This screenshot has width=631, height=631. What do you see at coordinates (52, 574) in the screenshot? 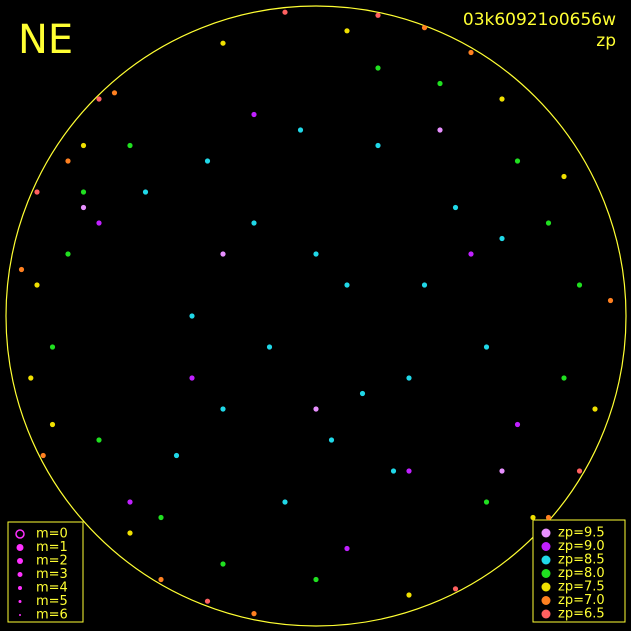
I see `magnitude-label: m=3` at bounding box center [52, 574].